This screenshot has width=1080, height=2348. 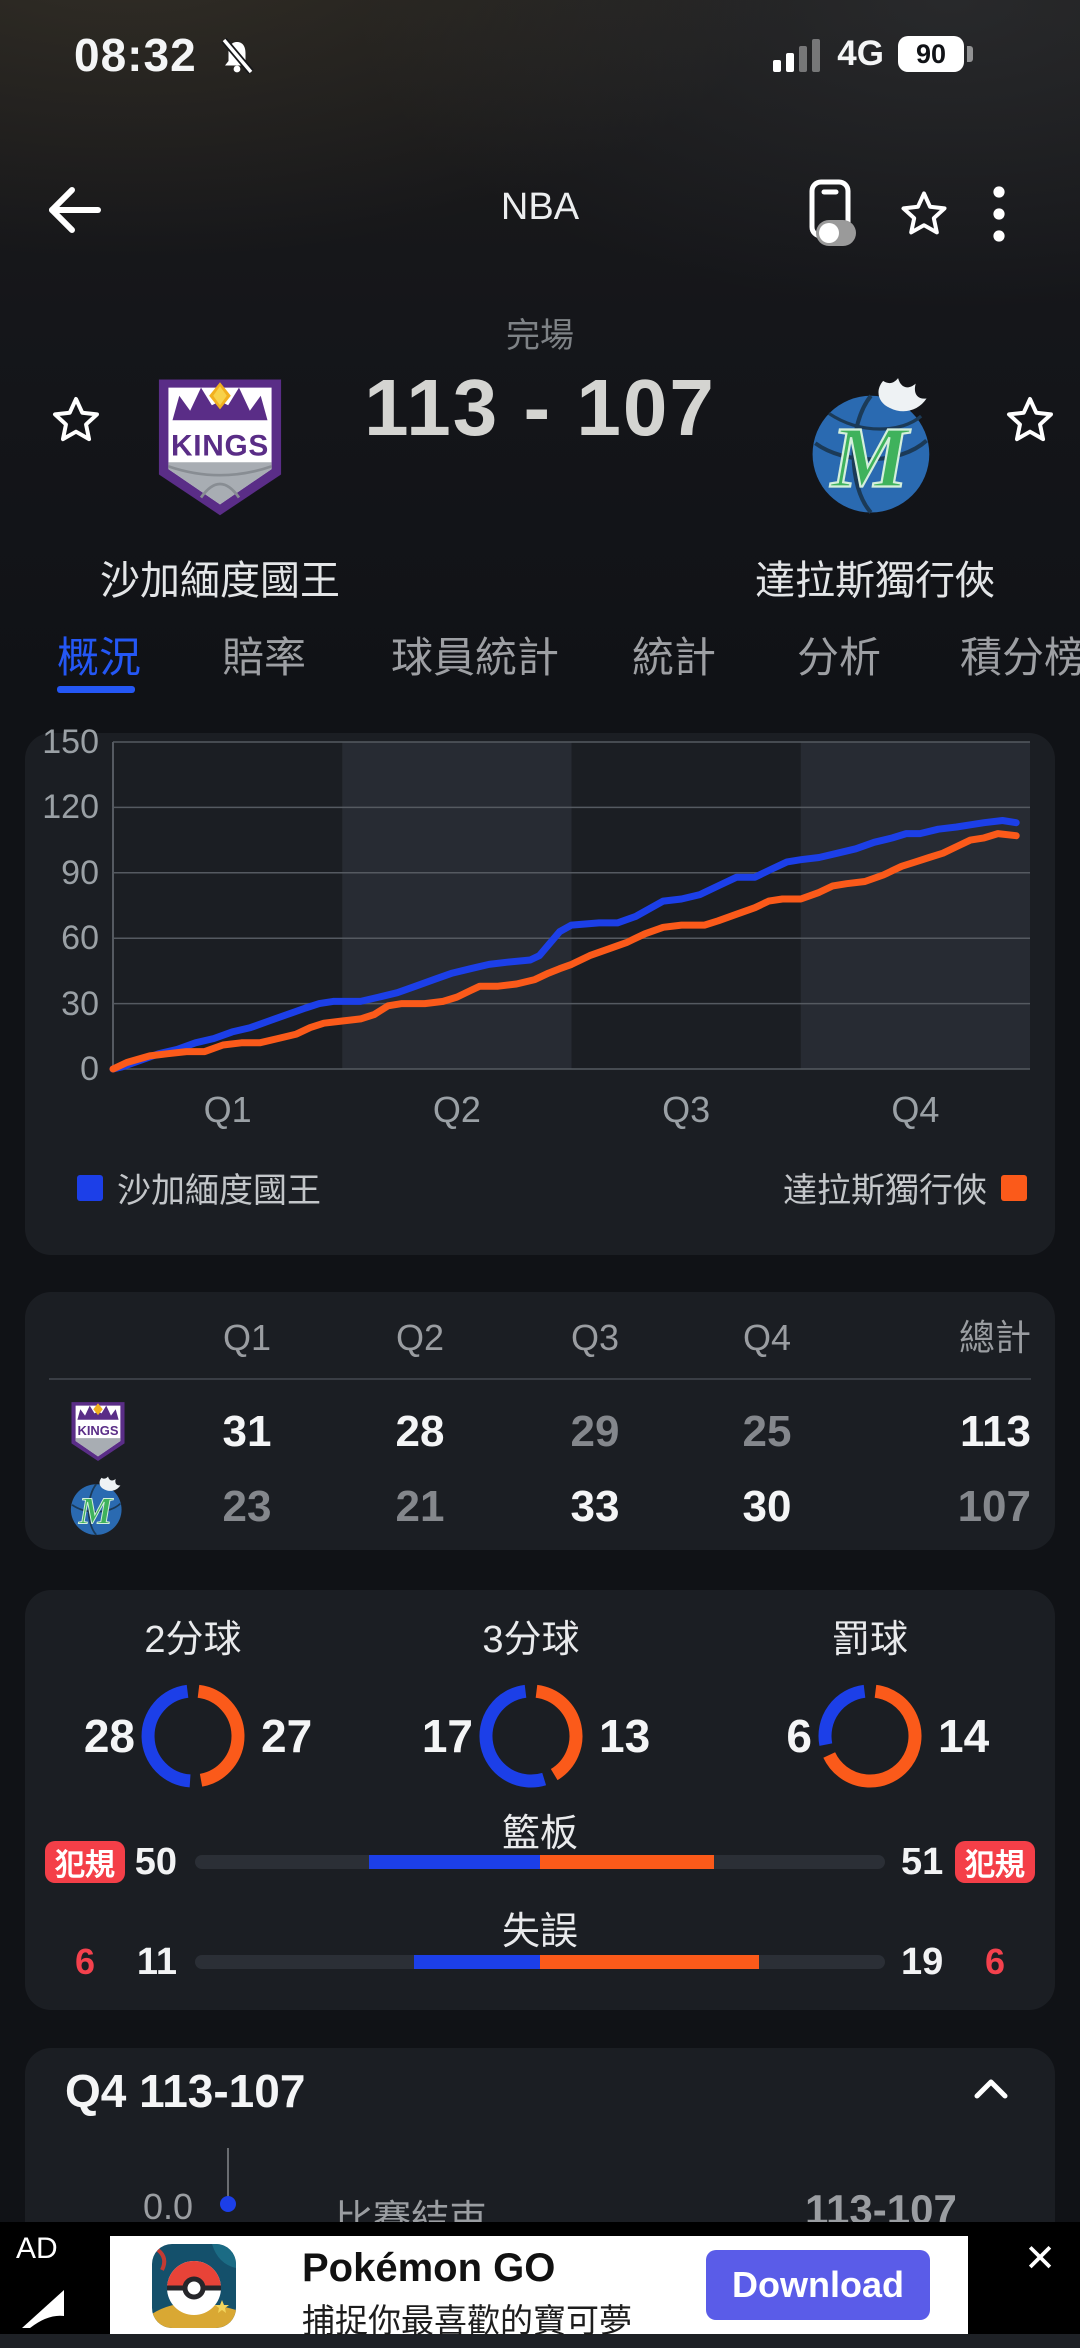 What do you see at coordinates (1014, 1187) in the screenshot?
I see `away-legend-swatch` at bounding box center [1014, 1187].